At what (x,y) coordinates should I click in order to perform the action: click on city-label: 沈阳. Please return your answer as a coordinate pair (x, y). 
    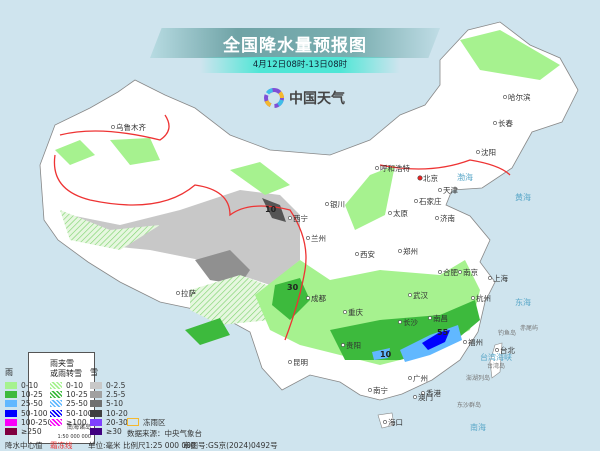
    Looking at the image, I should click on (488, 152).